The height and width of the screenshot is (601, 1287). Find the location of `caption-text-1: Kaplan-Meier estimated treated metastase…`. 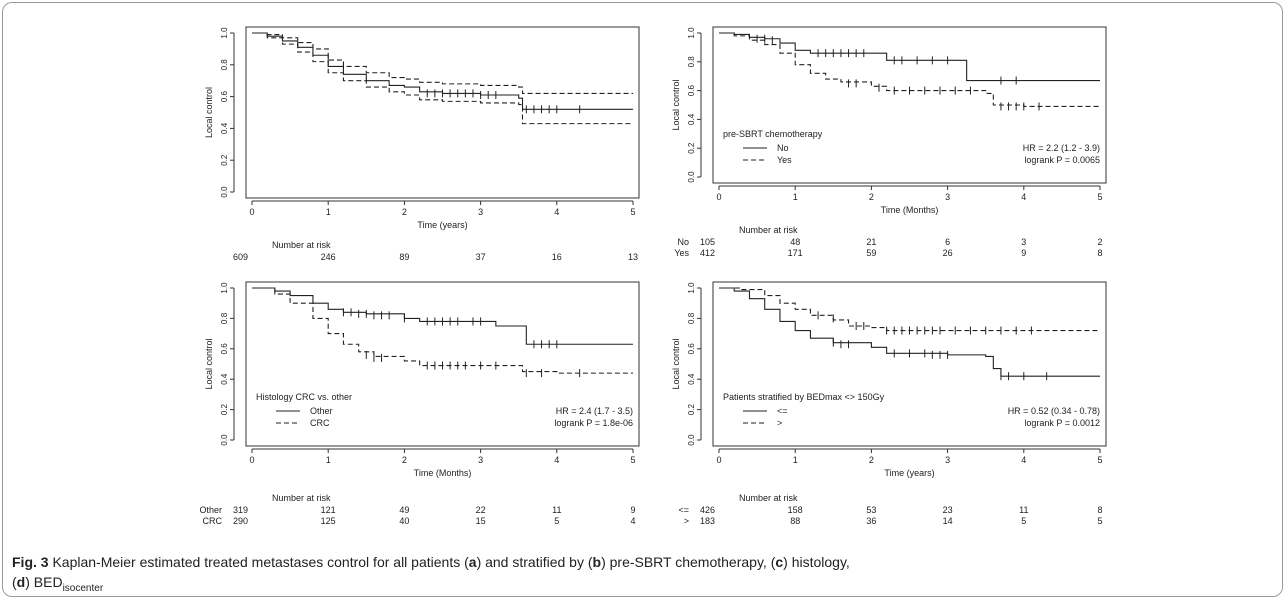

caption-text-1: Kaplan-Meier estimated treated metastase… is located at coordinates (258, 562).